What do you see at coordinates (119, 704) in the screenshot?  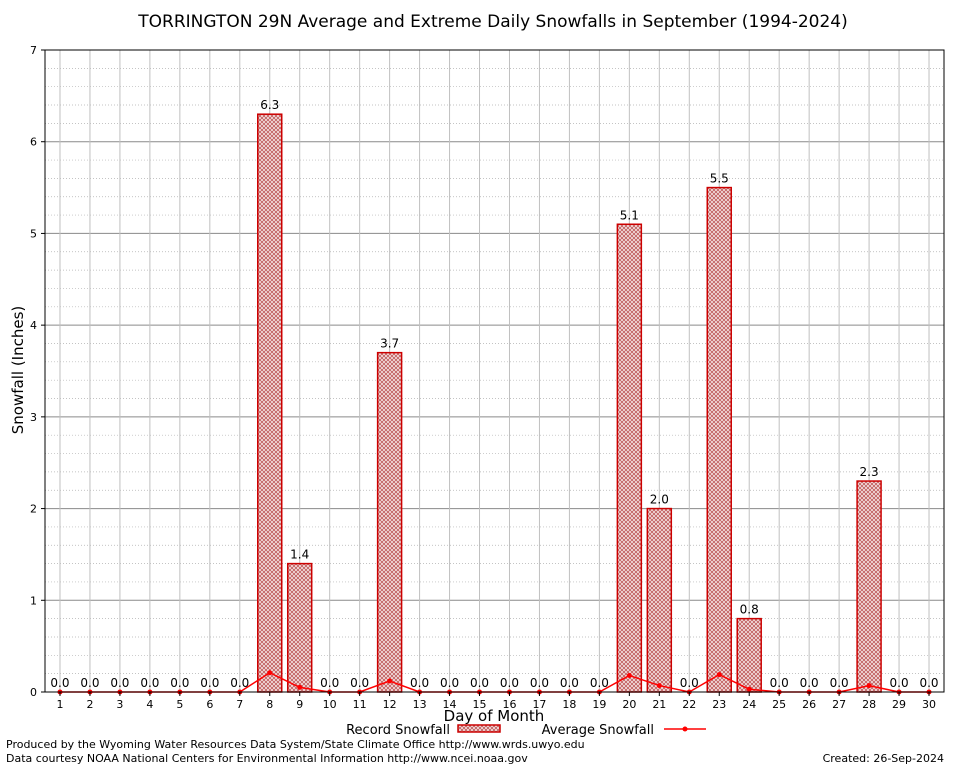 I see `x-tick-label: 3` at bounding box center [119, 704].